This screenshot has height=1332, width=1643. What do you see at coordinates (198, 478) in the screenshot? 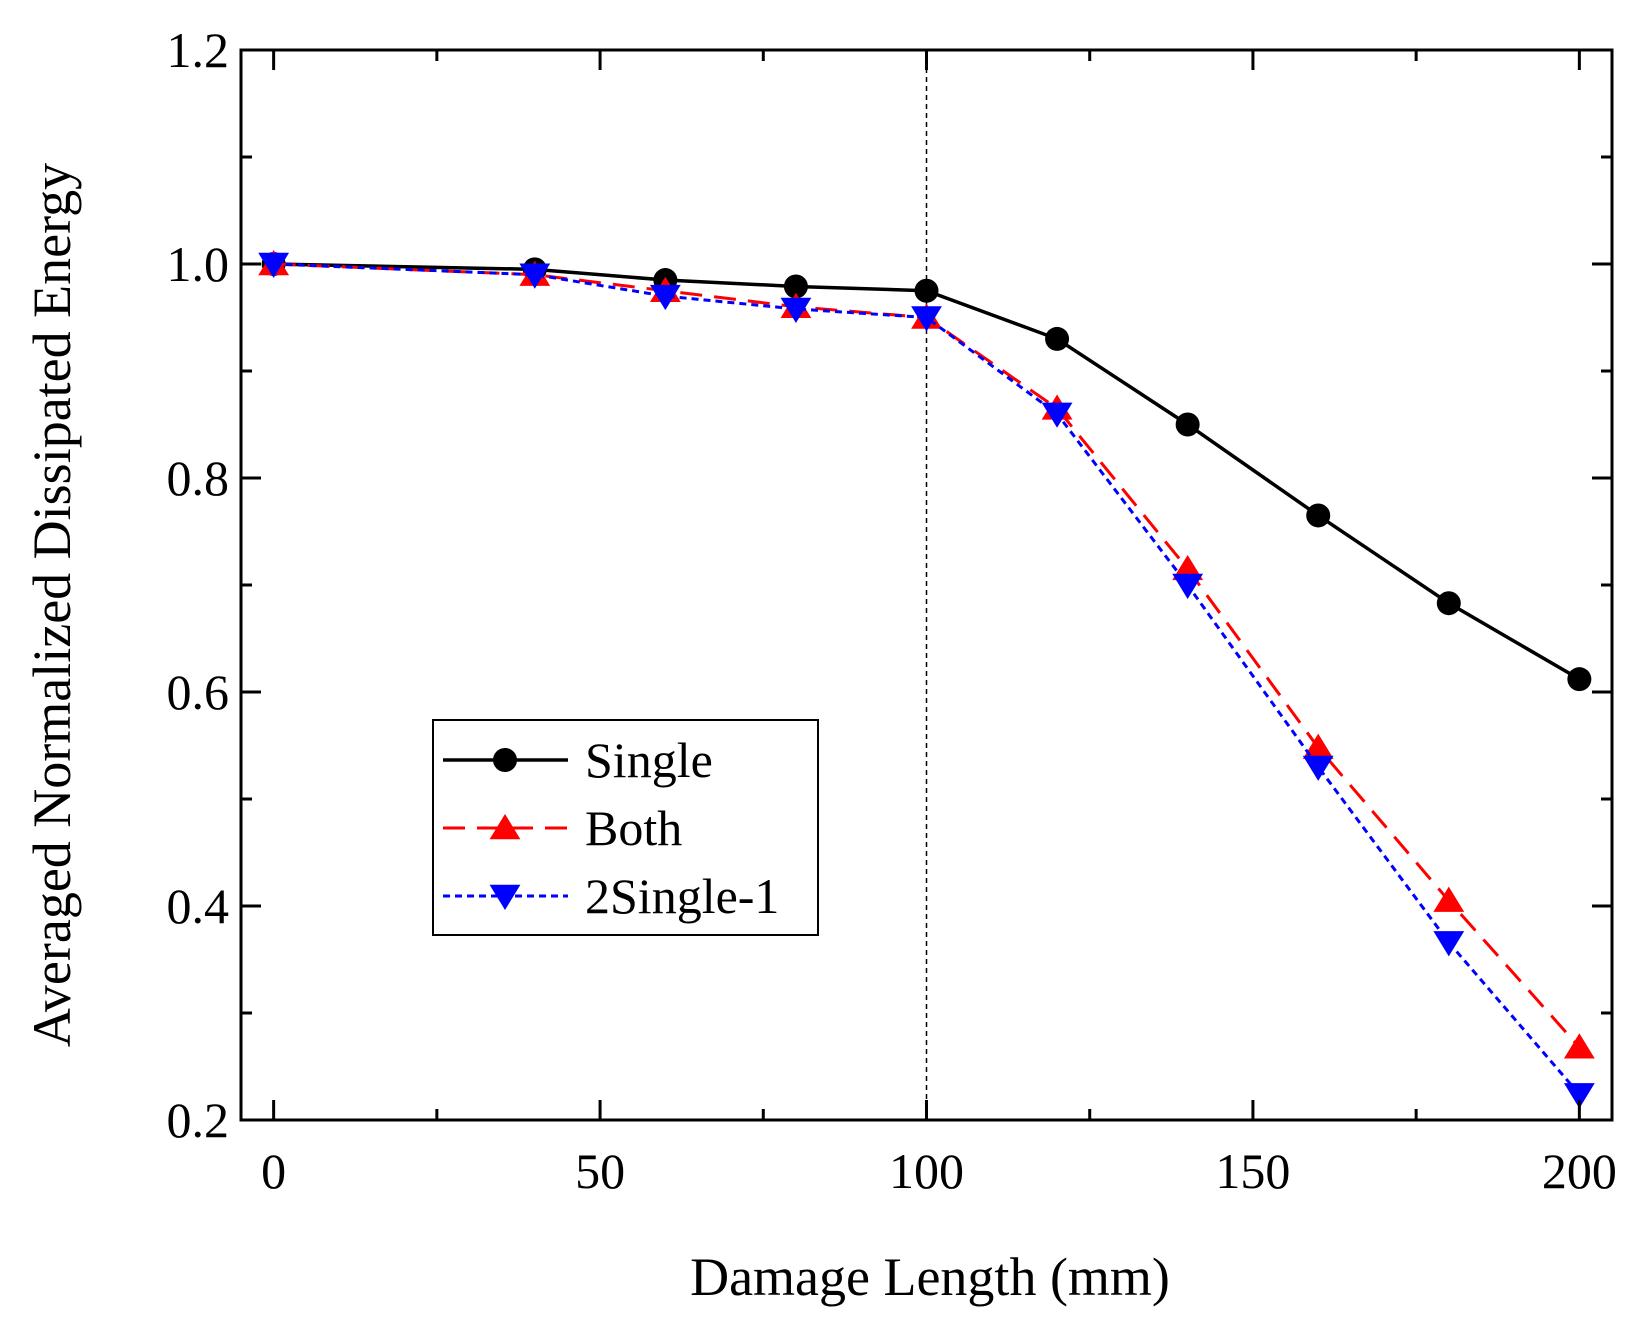
I see `y-tick-label: 0.8` at bounding box center [198, 478].